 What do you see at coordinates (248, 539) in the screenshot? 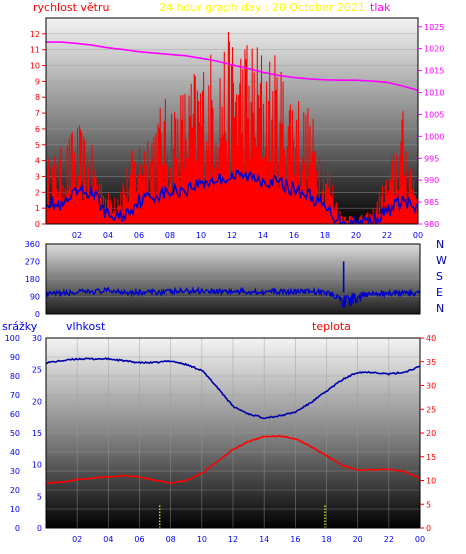
I see `time-axis-bottom: 02 04 06 08 10 12 14 16 18 20 22 00` at bounding box center [248, 539].